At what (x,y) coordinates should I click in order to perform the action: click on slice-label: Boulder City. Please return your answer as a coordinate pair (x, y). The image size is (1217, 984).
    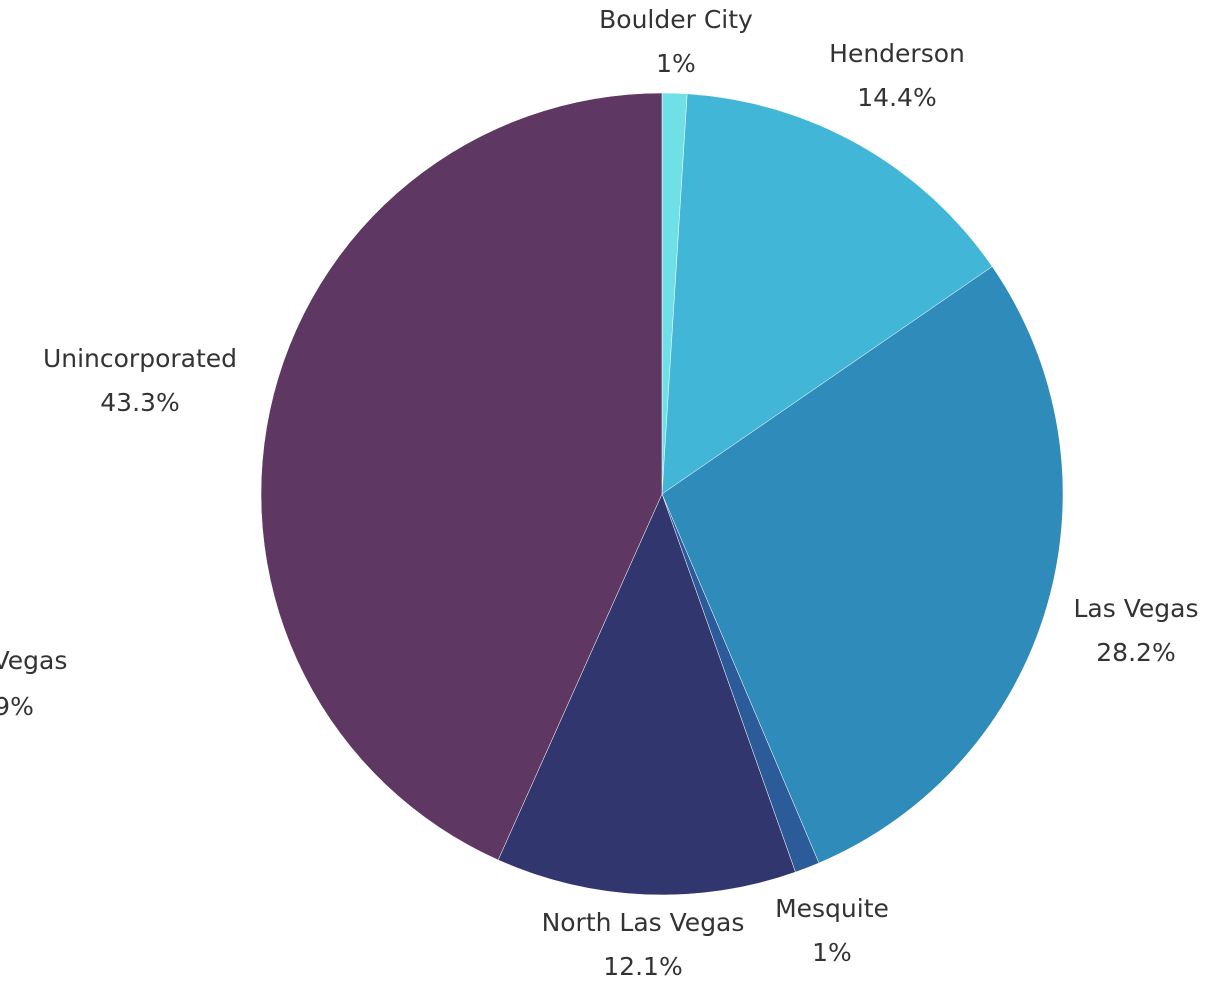
    Looking at the image, I should click on (676, 19).